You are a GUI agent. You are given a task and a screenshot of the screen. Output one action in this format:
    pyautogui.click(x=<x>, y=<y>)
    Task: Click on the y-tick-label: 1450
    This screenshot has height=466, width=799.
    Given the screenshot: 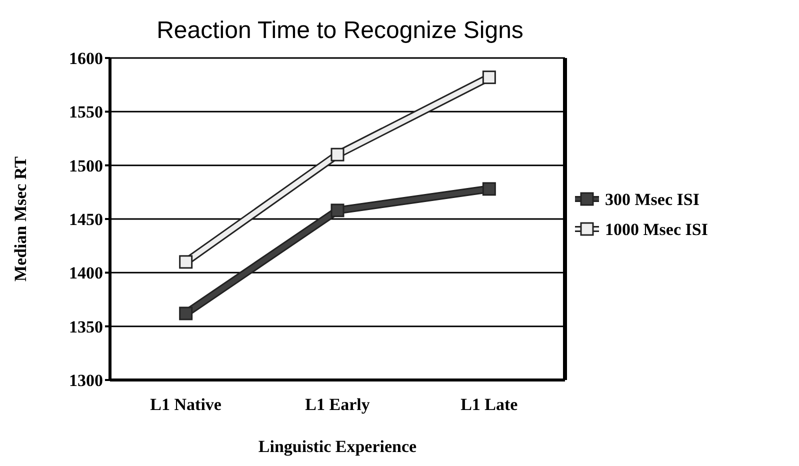 What is the action you would take?
    pyautogui.click(x=86, y=219)
    